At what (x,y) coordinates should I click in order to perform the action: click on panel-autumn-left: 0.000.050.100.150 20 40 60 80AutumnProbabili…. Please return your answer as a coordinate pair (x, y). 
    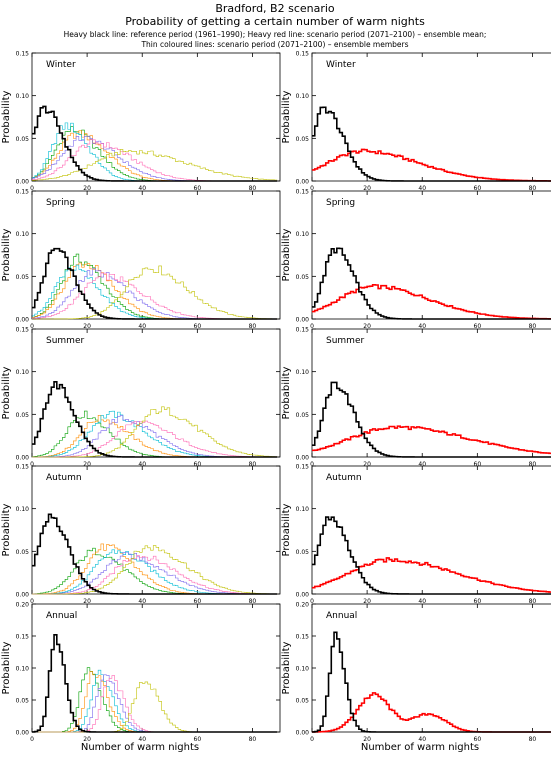
    Looking at the image, I should click on (141, 534).